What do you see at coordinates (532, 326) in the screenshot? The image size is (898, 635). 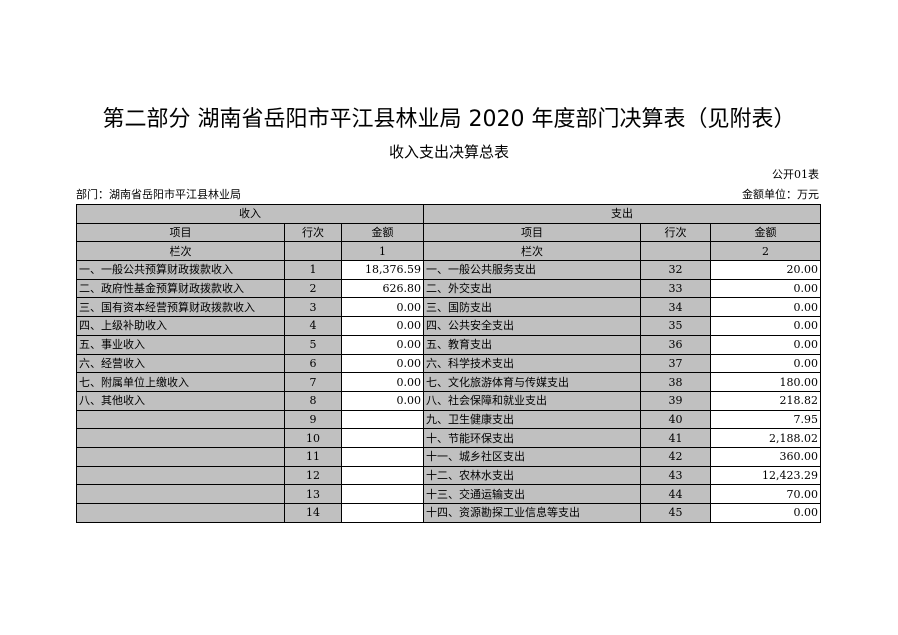 I see `expense-item: 四、公共安全支出` at bounding box center [532, 326].